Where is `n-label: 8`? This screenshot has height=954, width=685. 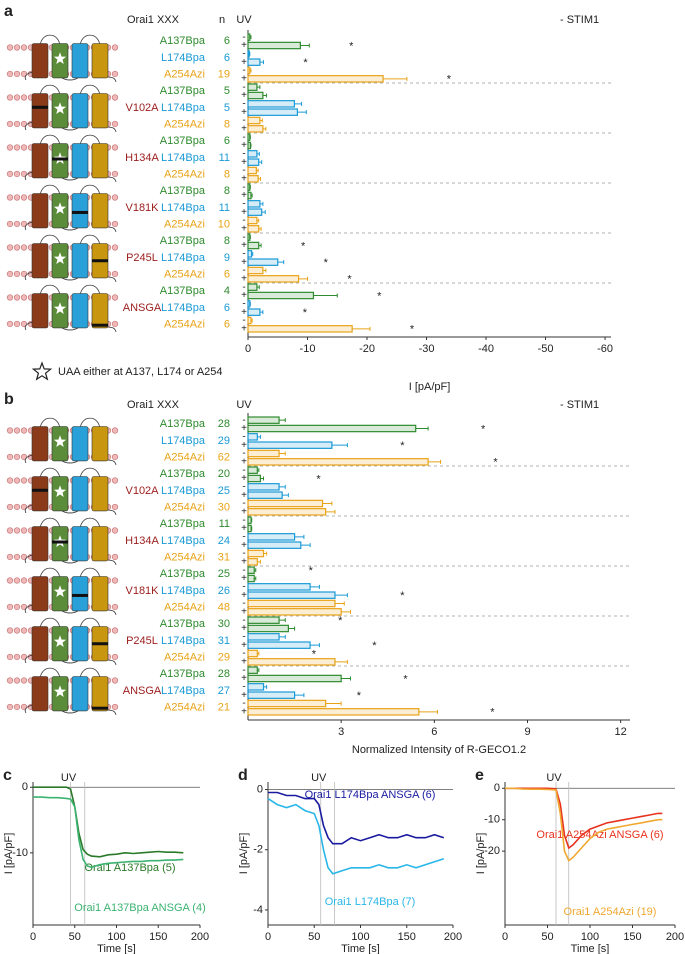
n-label: 8 is located at coordinates (227, 241).